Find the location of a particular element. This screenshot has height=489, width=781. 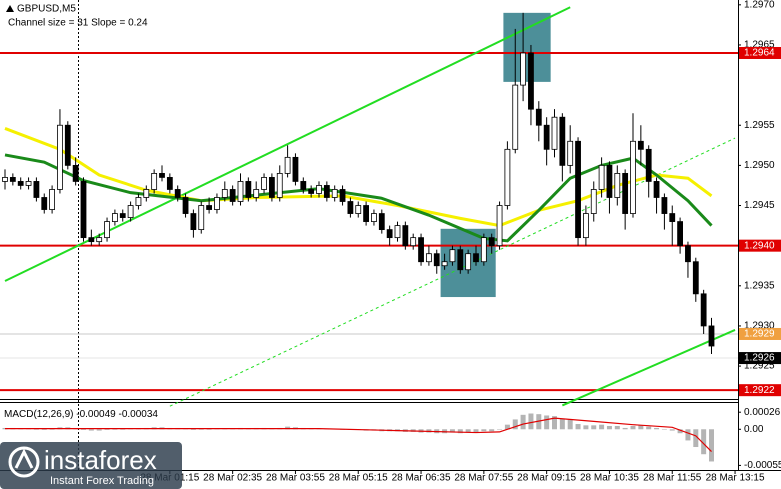

macd-y-tick-label: -0.00055 is located at coordinates (762, 465).